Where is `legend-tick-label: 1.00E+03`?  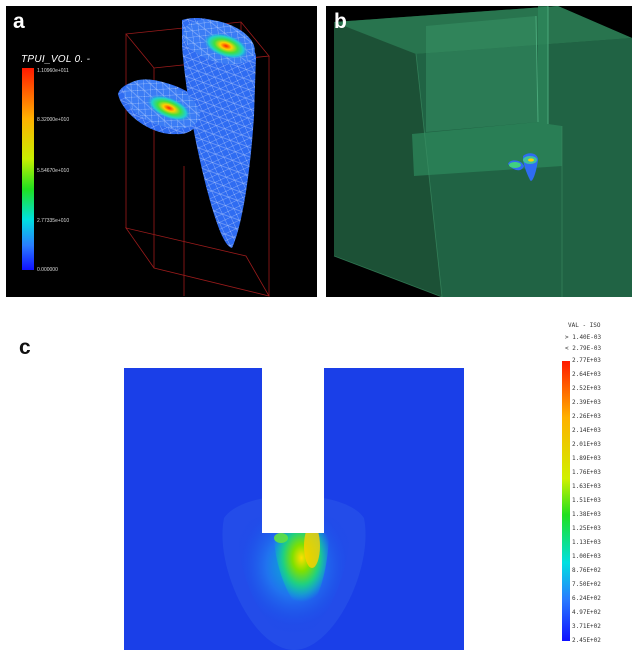
legend-tick-label: 1.00E+03 is located at coordinates (586, 556).